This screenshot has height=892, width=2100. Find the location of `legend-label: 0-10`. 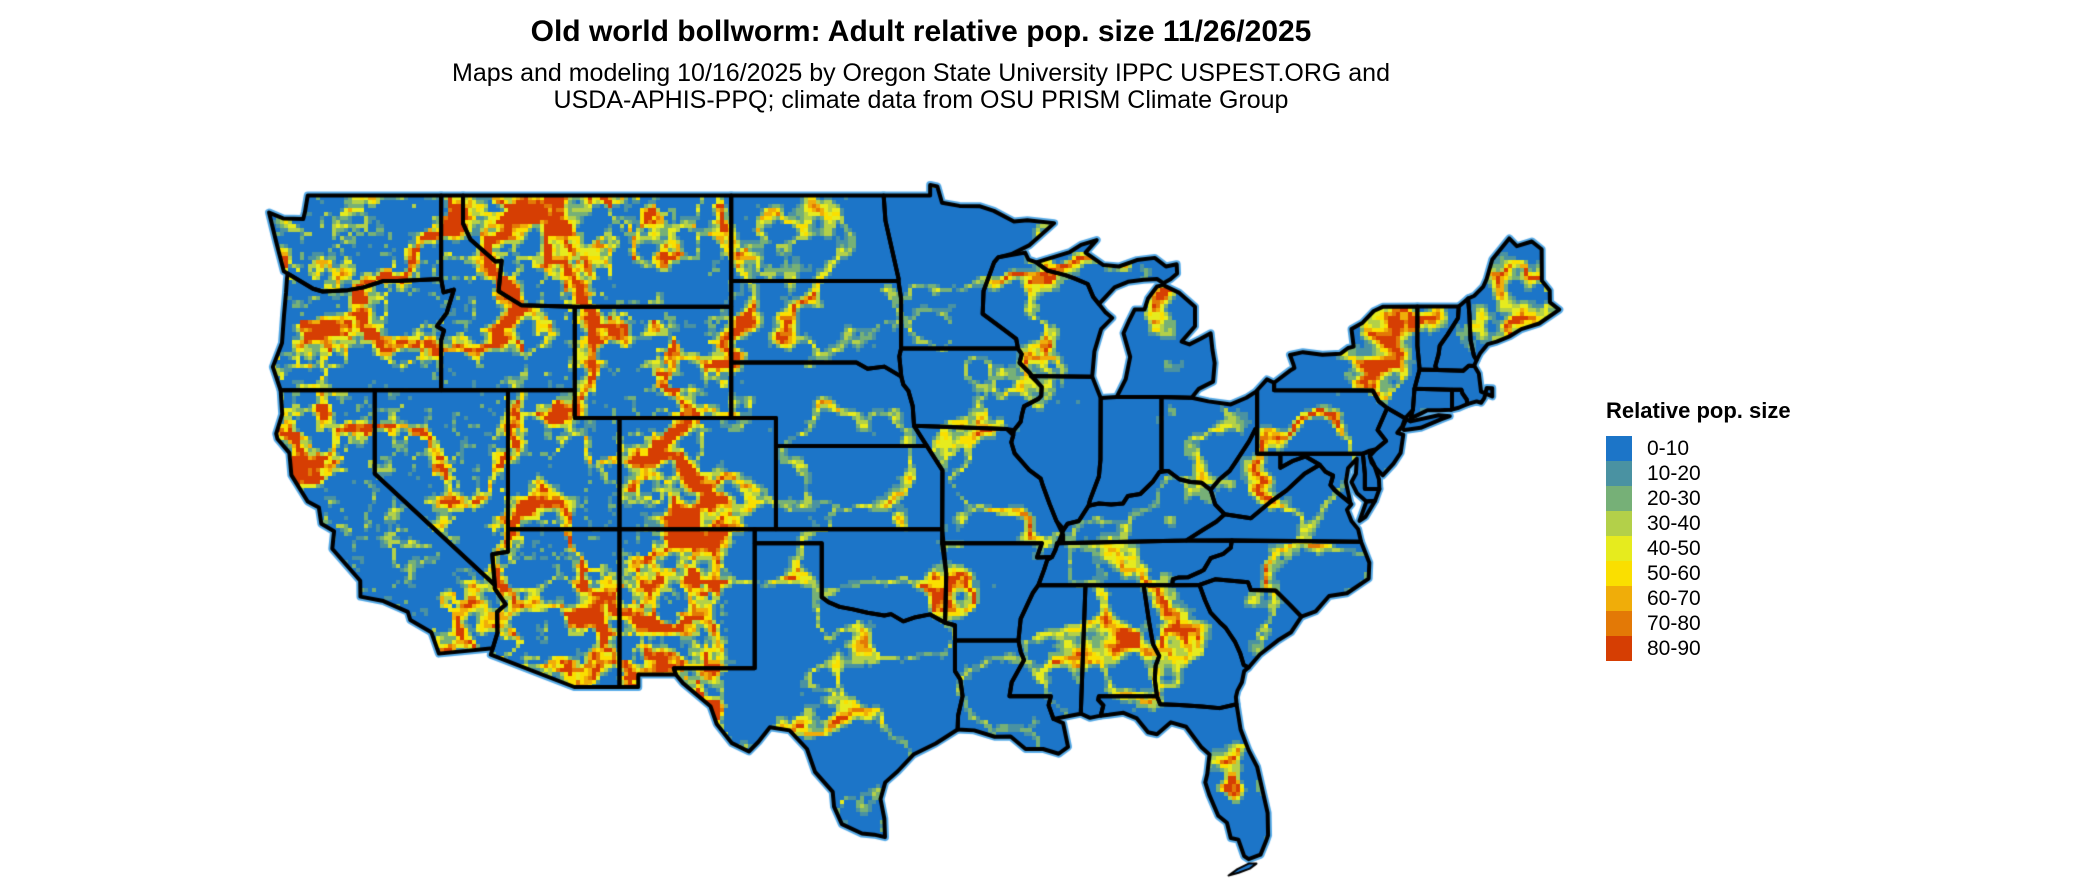

legend-label: 0-10 is located at coordinates (1668, 448).